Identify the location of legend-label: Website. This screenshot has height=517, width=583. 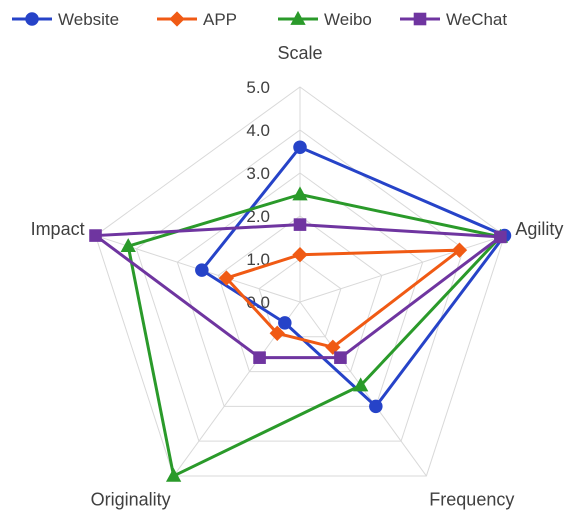
(88, 19).